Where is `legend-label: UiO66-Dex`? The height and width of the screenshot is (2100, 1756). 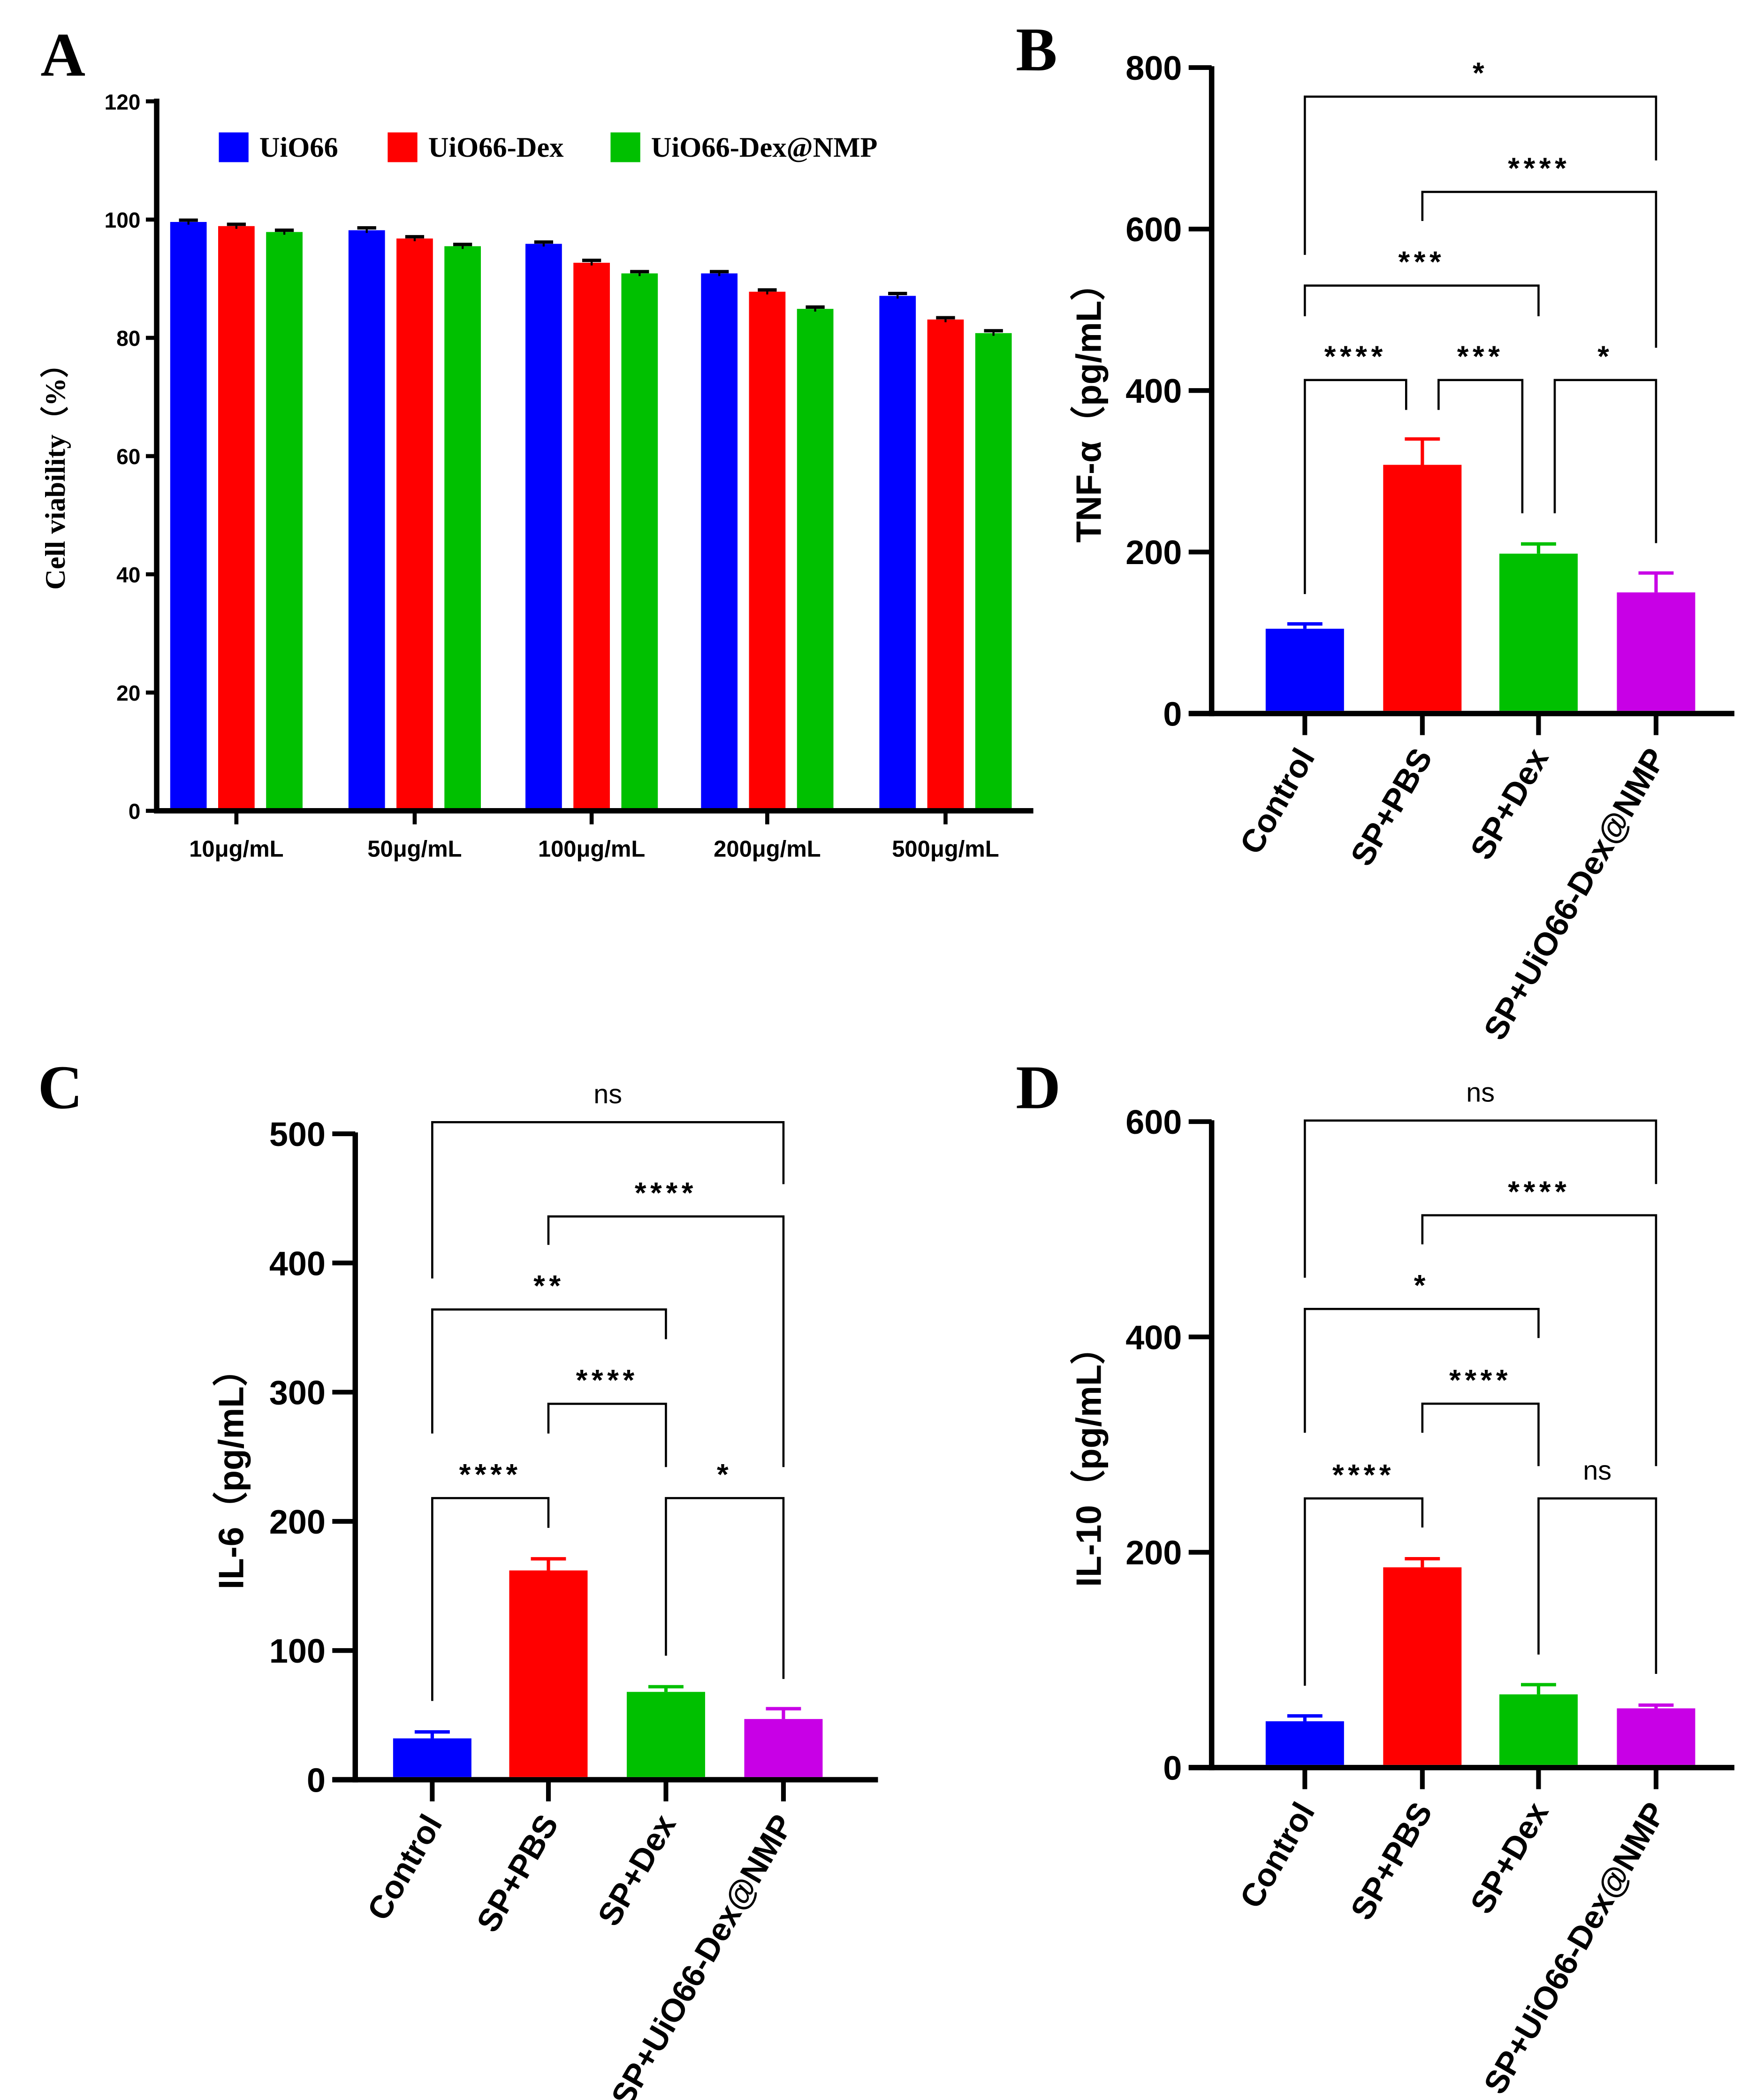
legend-label: UiO66-Dex is located at coordinates (496, 147).